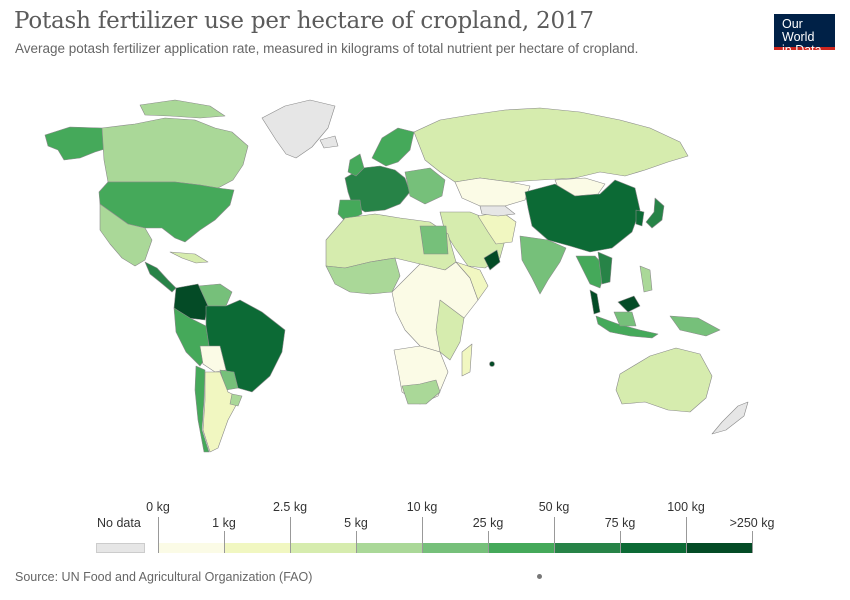  Describe the element at coordinates (393, 147) in the screenshot. I see `region-scandinavia` at that location.